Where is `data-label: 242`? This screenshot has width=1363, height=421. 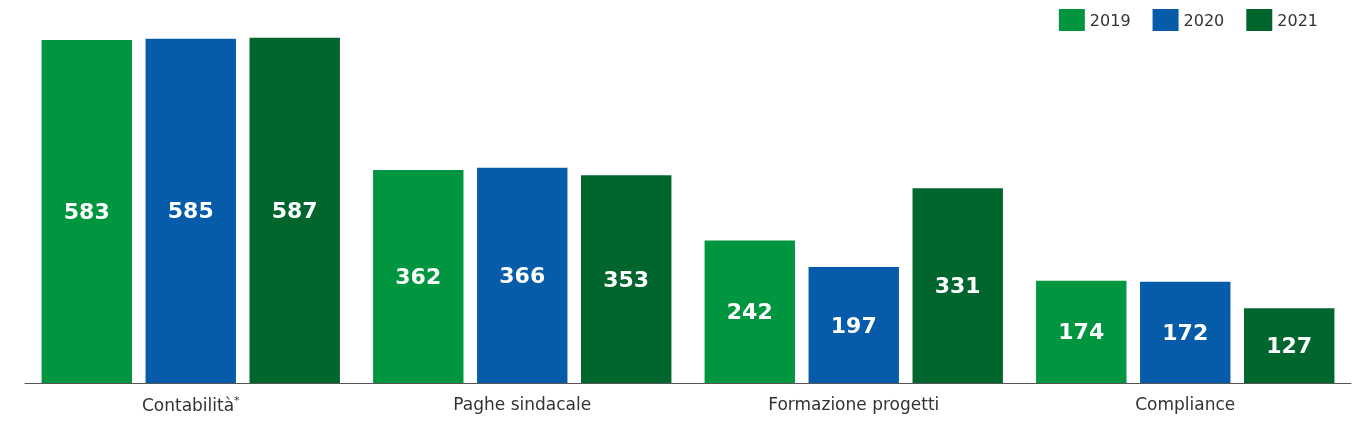
data-label: 242 is located at coordinates (749, 312).